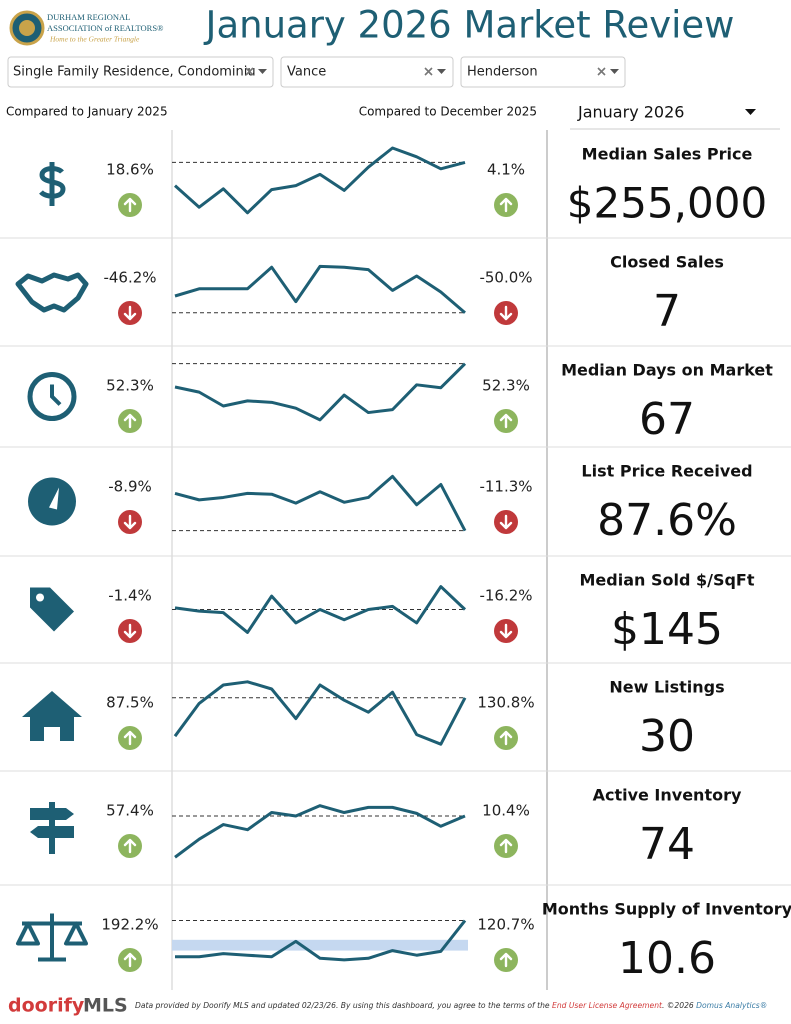 This screenshot has width=791, height=1024. Describe the element at coordinates (130, 170) in the screenshot. I see `yoy-change: 18.6%` at that location.